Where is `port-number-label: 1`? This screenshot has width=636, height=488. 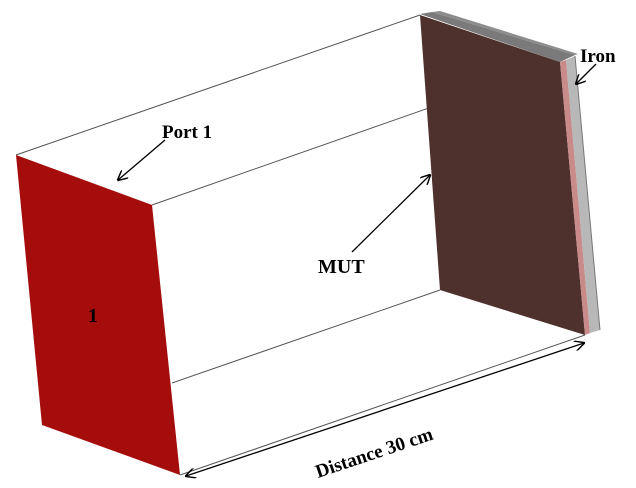
port-number-label: 1 is located at coordinates (93, 316).